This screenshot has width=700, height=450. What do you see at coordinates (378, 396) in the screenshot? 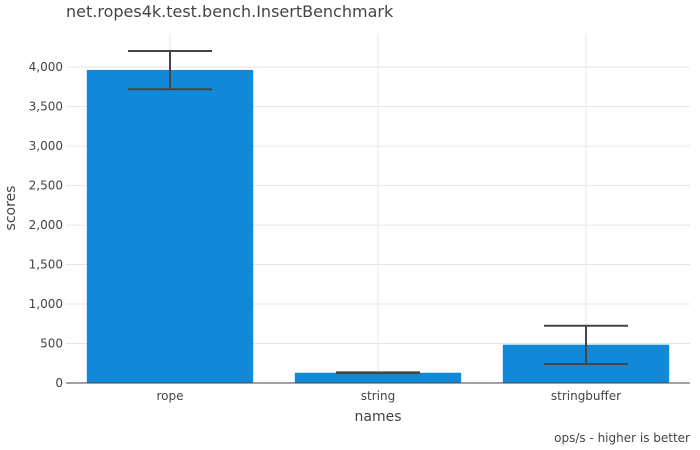
I see `x-tick-label: string` at bounding box center [378, 396].